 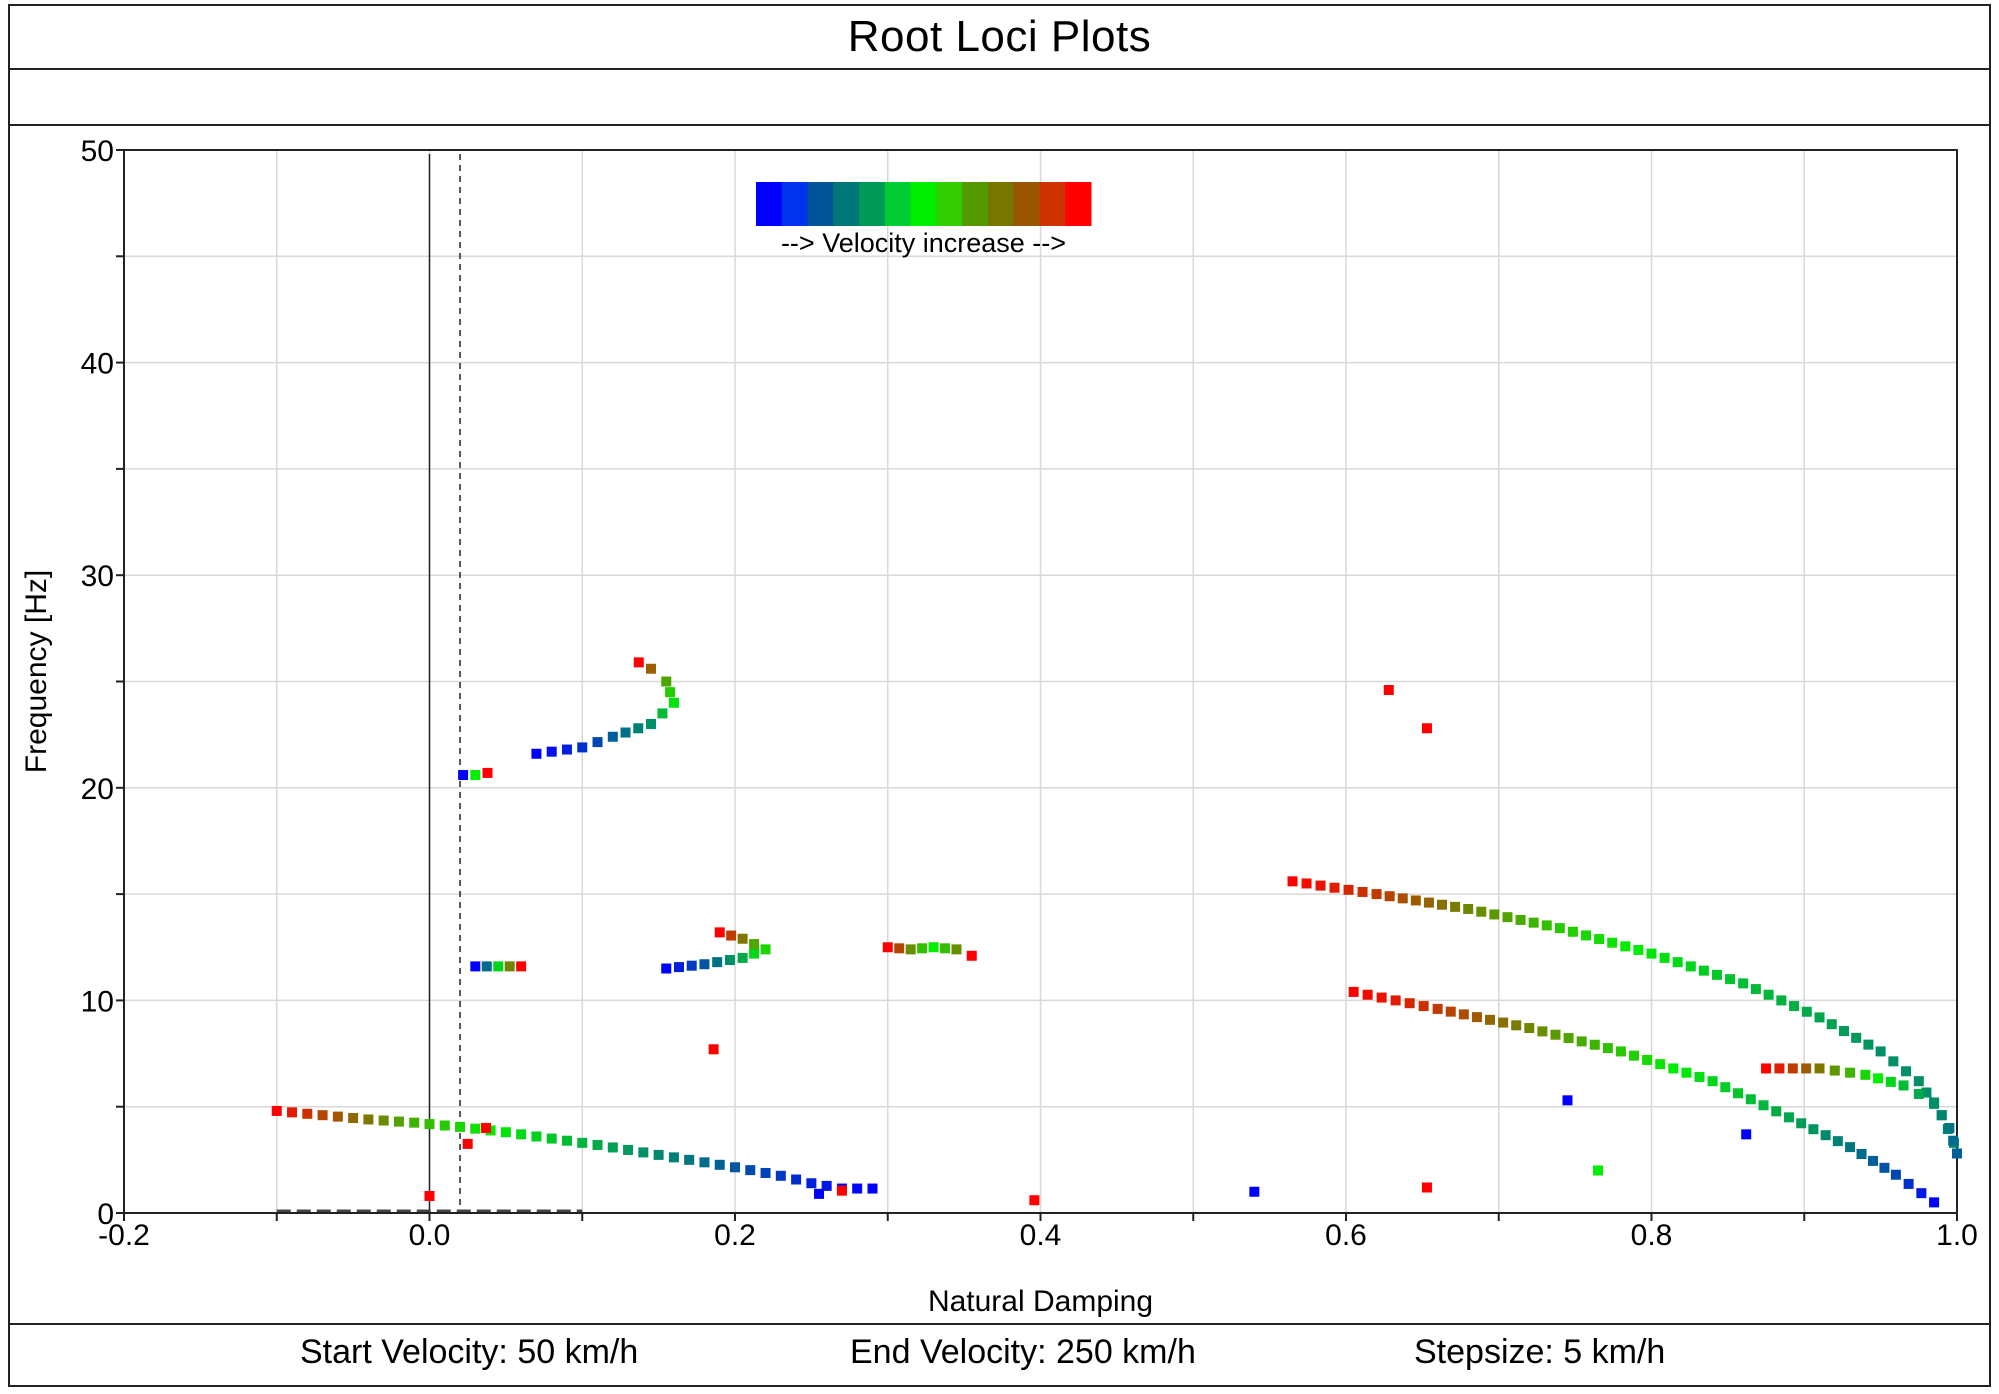 I want to click on x-tick-label: 0.0, so click(x=430, y=1235).